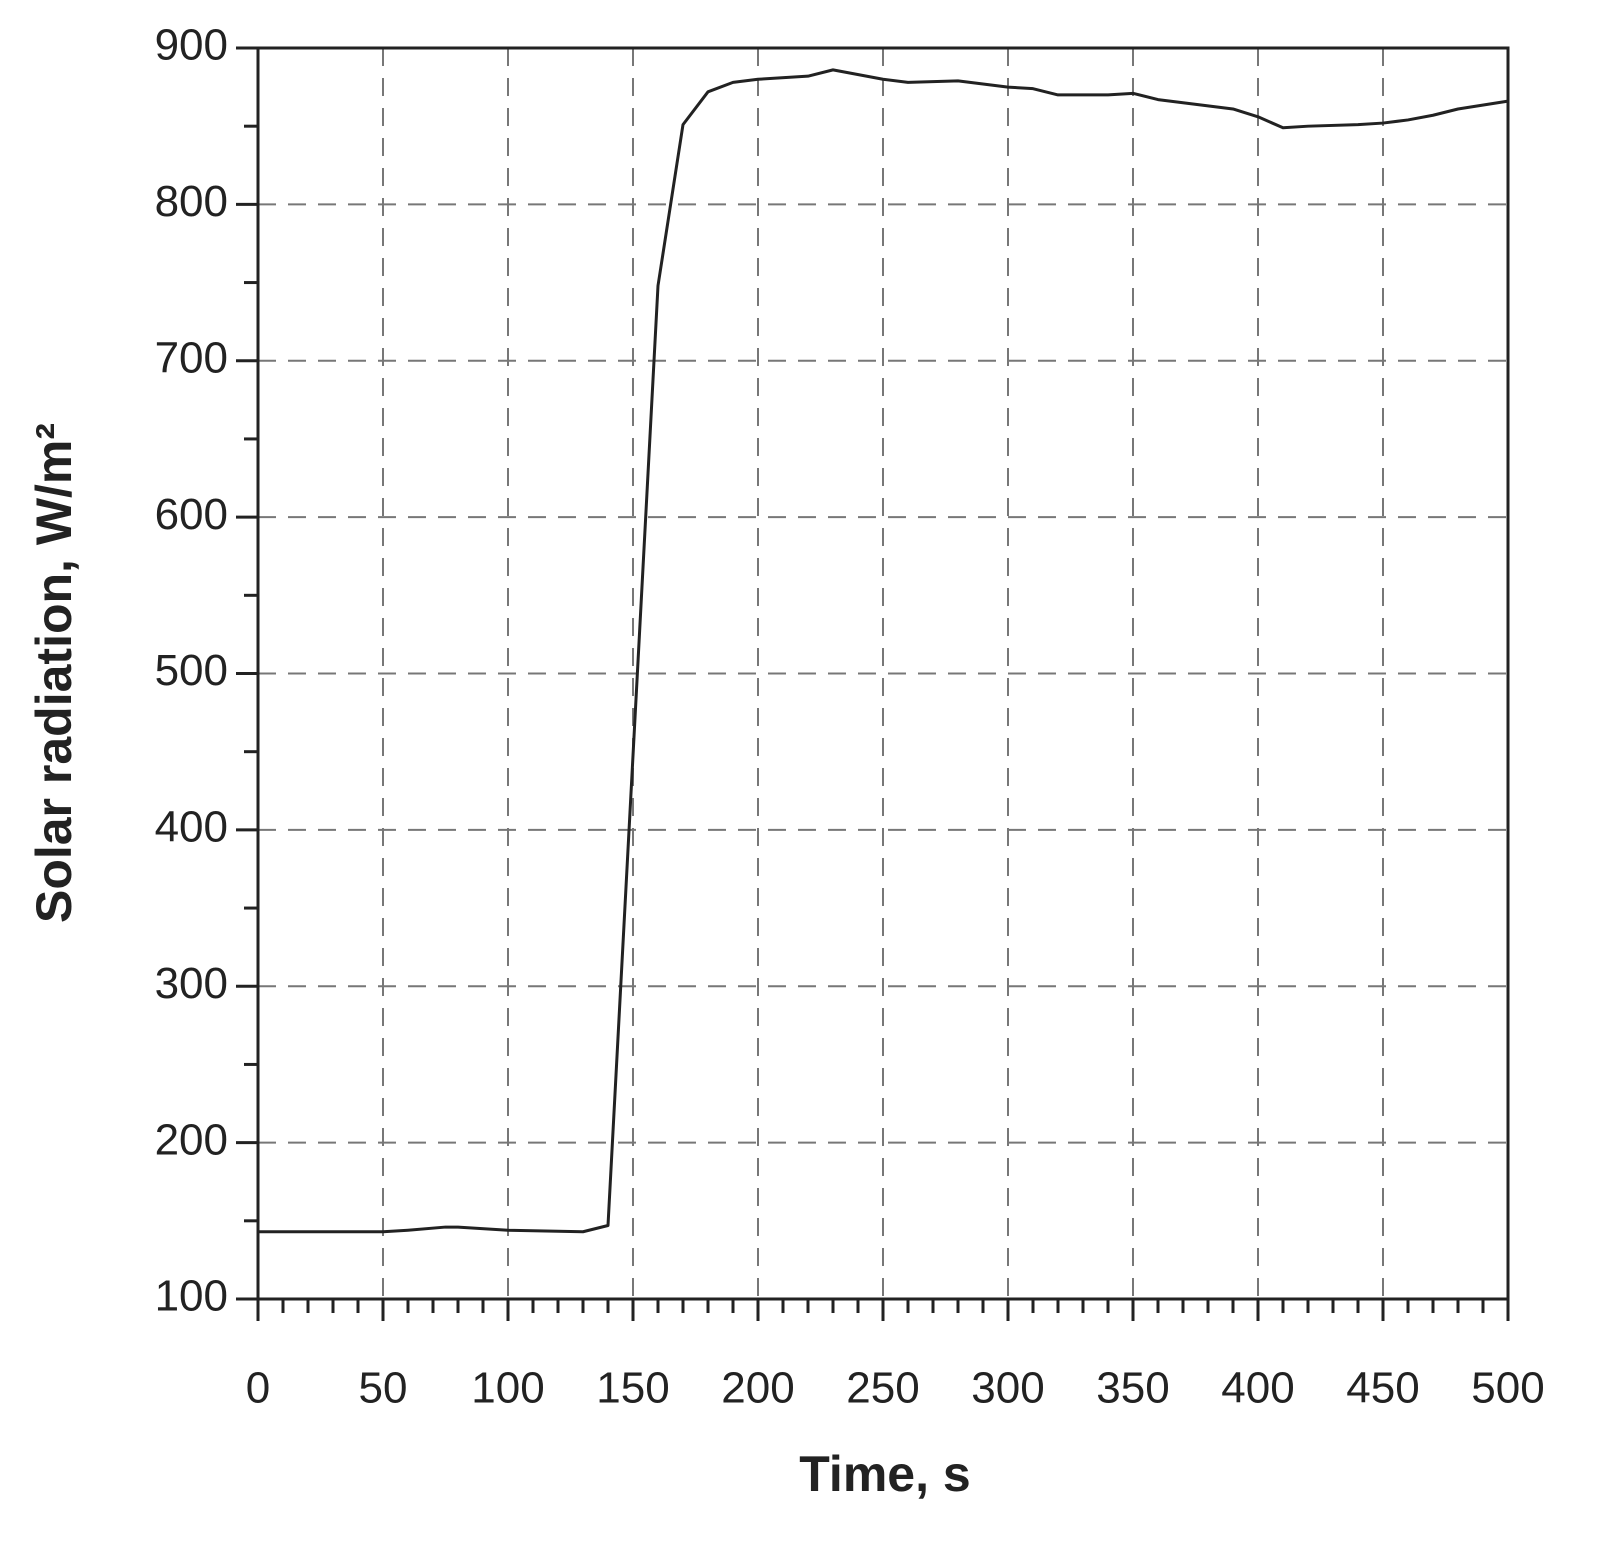 Image resolution: width=1599 pixels, height=1555 pixels. I want to click on x-tick-label: 150, so click(632, 1388).